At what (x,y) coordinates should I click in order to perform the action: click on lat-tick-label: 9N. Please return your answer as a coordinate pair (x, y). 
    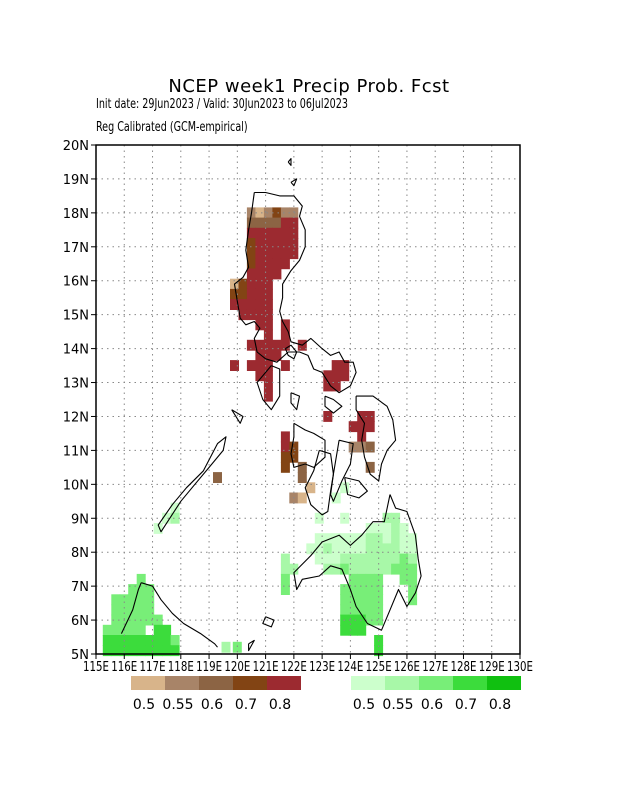
    Looking at the image, I should click on (80, 519).